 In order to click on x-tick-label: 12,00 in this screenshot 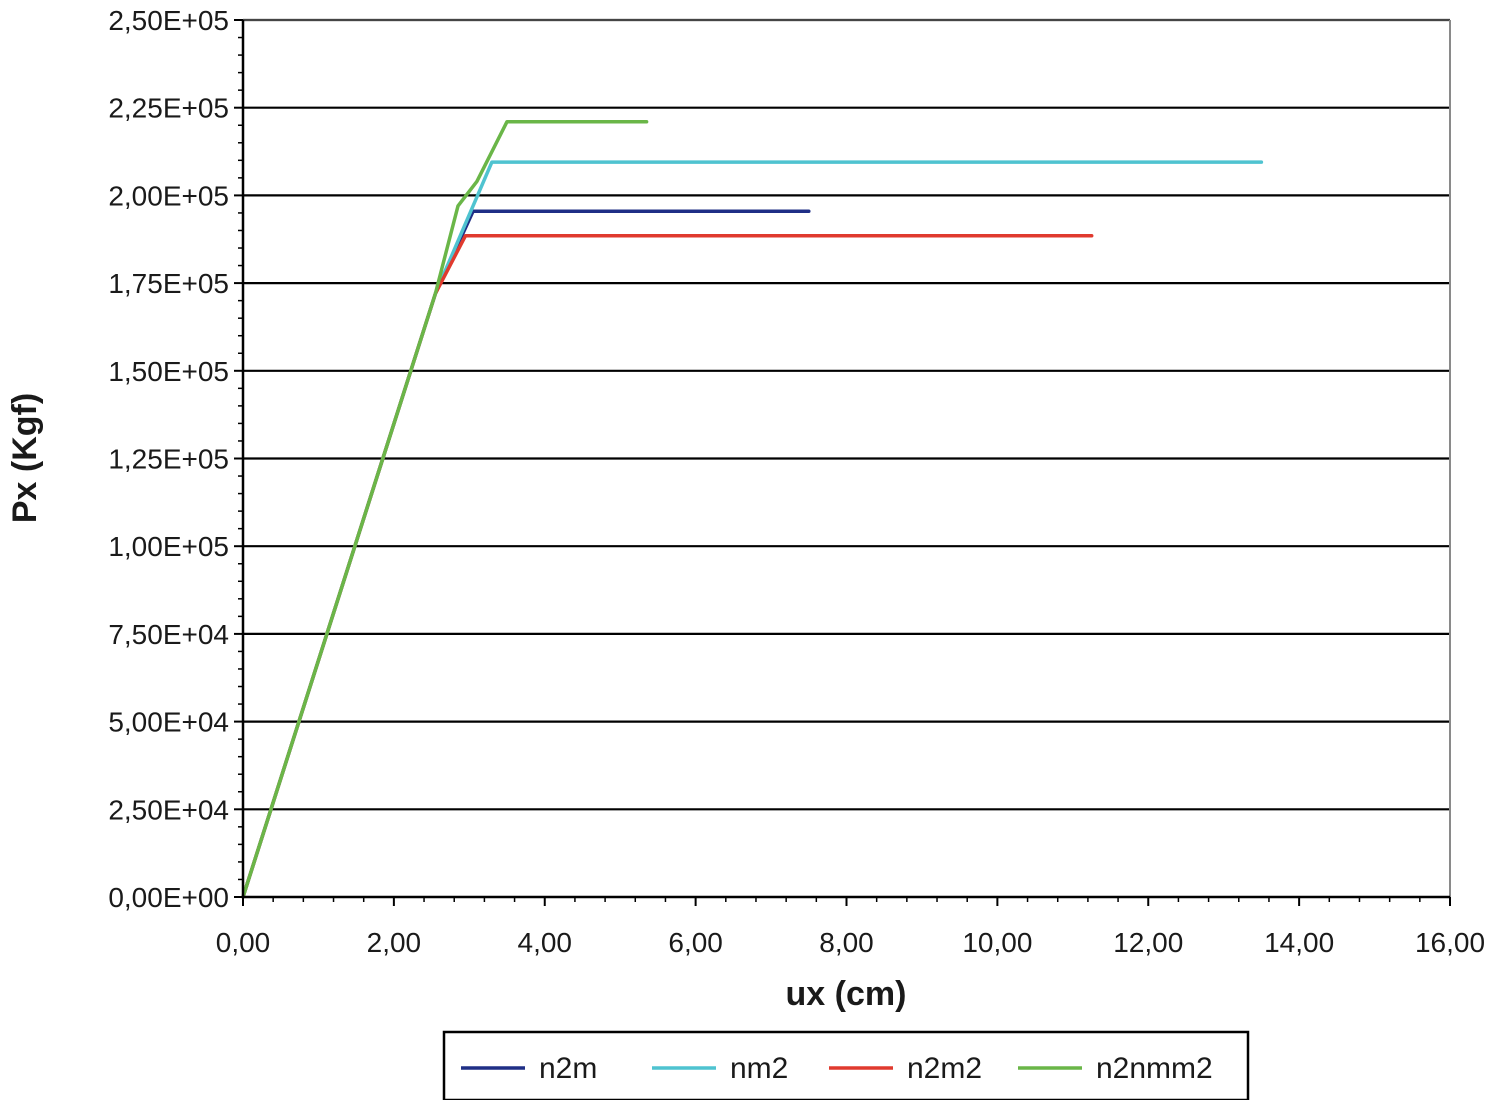, I will do `click(1148, 942)`.